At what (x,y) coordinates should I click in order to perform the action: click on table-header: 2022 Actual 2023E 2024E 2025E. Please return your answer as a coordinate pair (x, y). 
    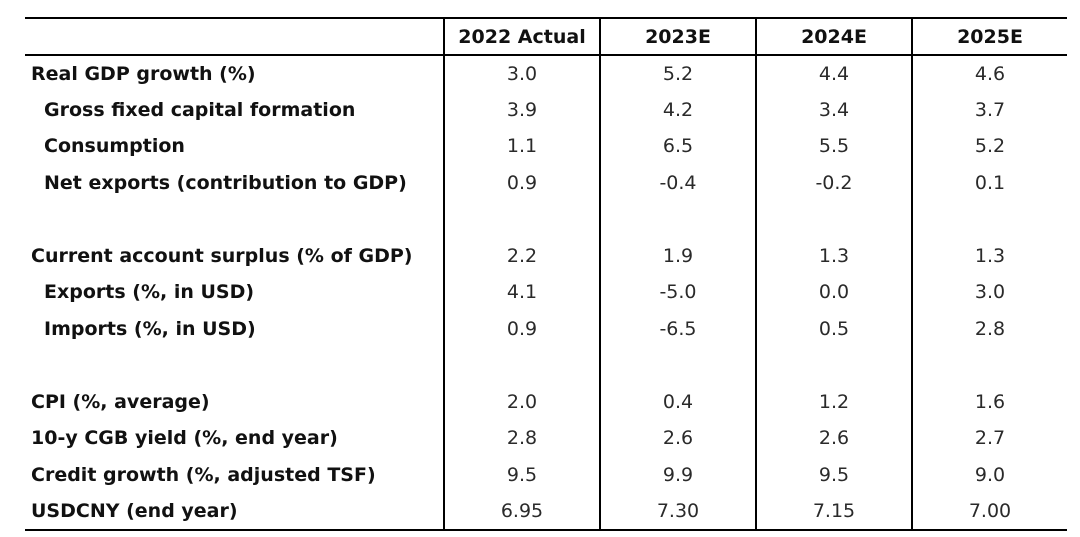
    Looking at the image, I should click on (546, 36).